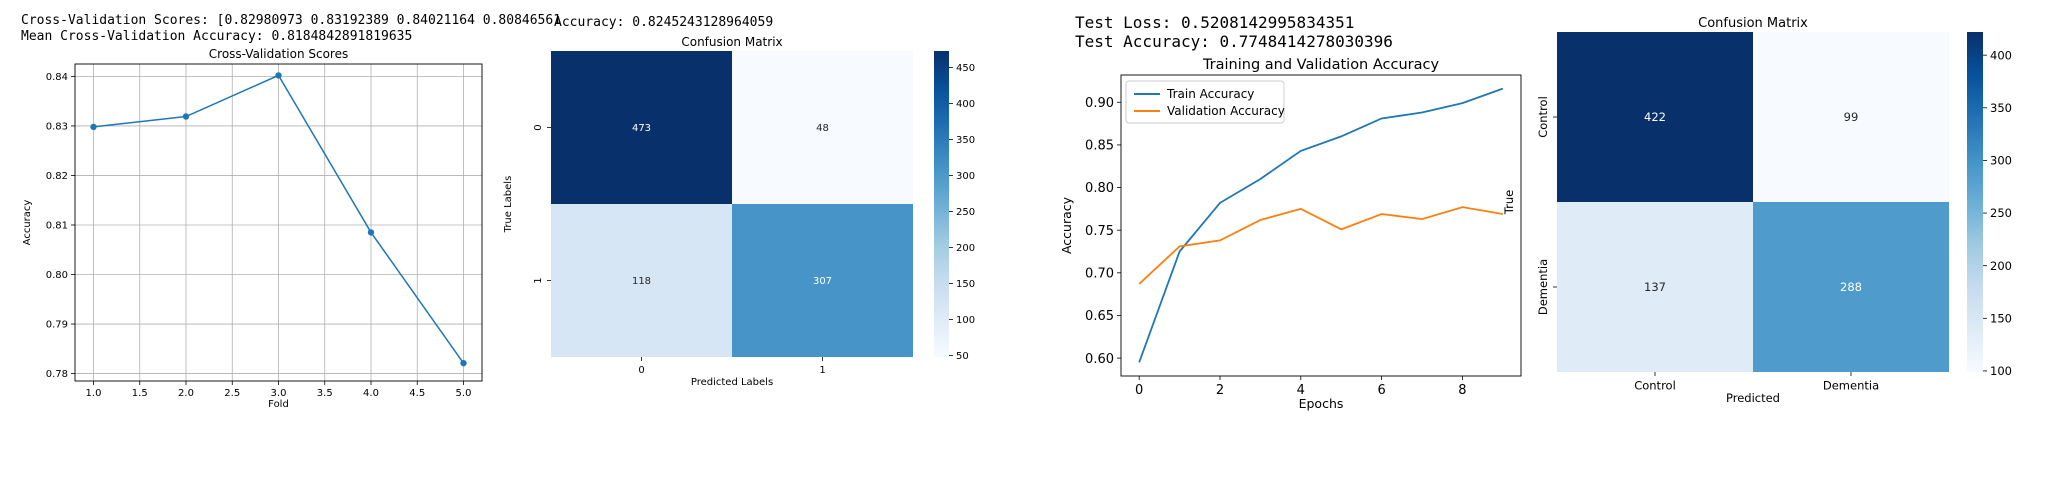 The height and width of the screenshot is (486, 2048). What do you see at coordinates (1321, 403) in the screenshot?
I see `train-xlabel: Epochs` at bounding box center [1321, 403].